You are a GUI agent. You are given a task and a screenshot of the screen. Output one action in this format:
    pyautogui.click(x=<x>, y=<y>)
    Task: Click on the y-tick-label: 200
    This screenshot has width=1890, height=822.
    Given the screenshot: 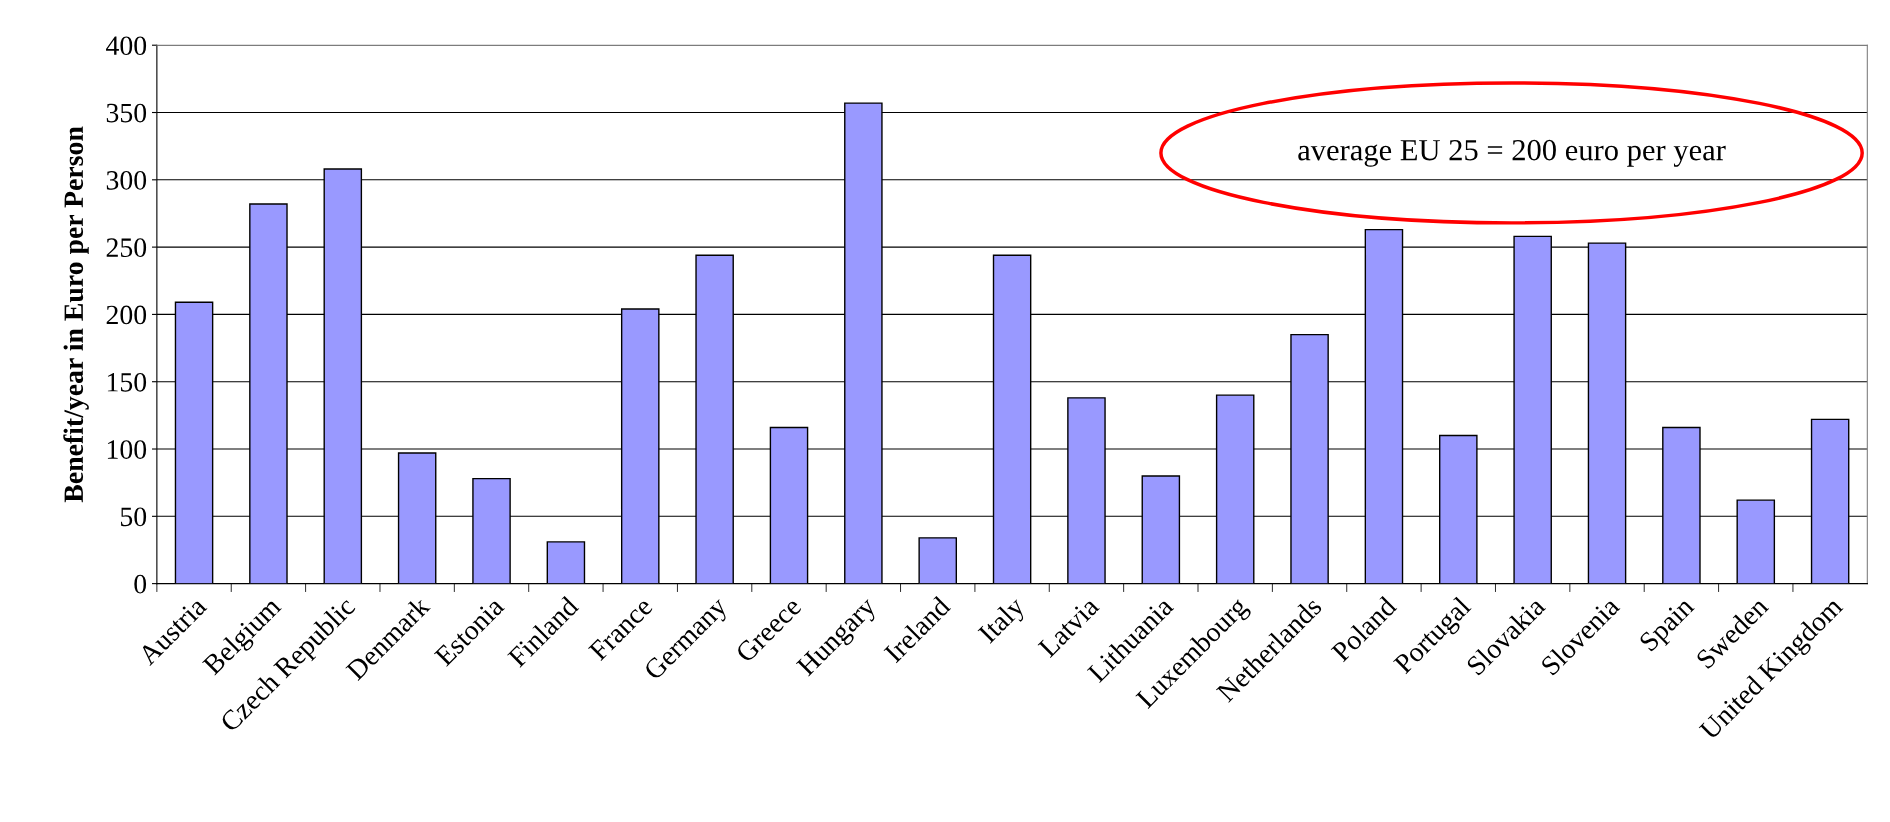 What is the action you would take?
    pyautogui.click(x=126, y=315)
    